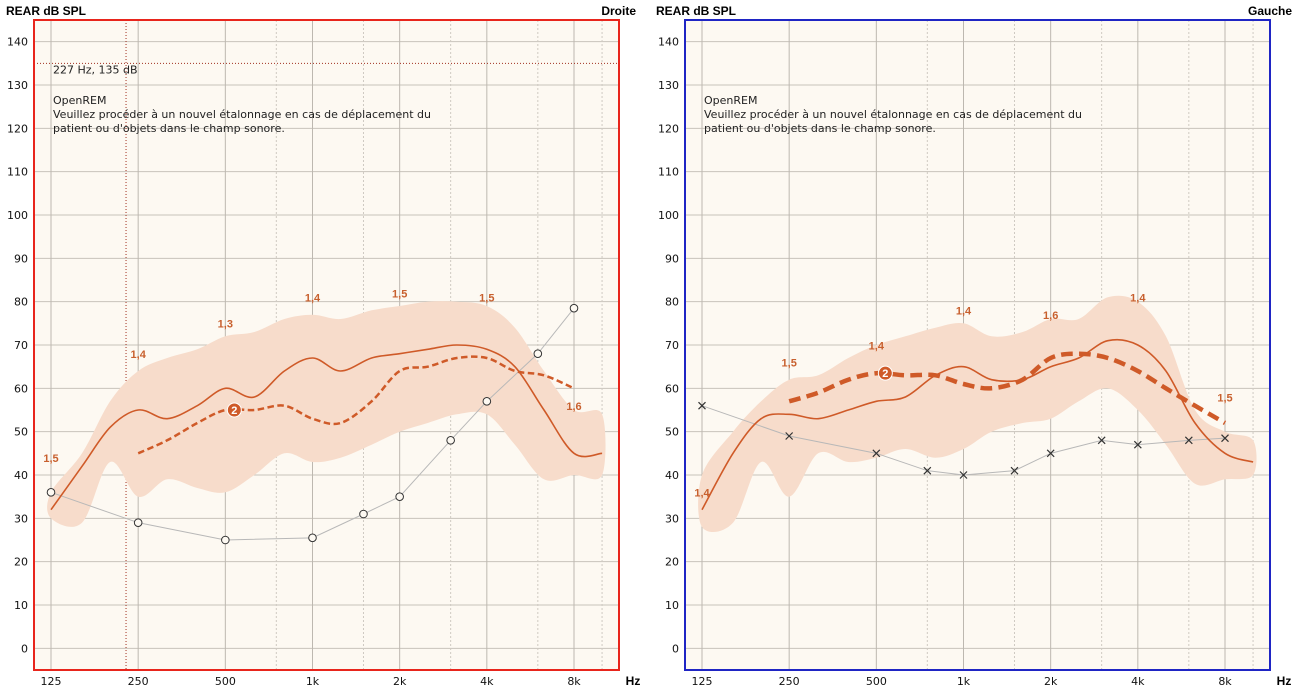 The image size is (1303, 691). I want to click on target-range-band, so click(977, 414).